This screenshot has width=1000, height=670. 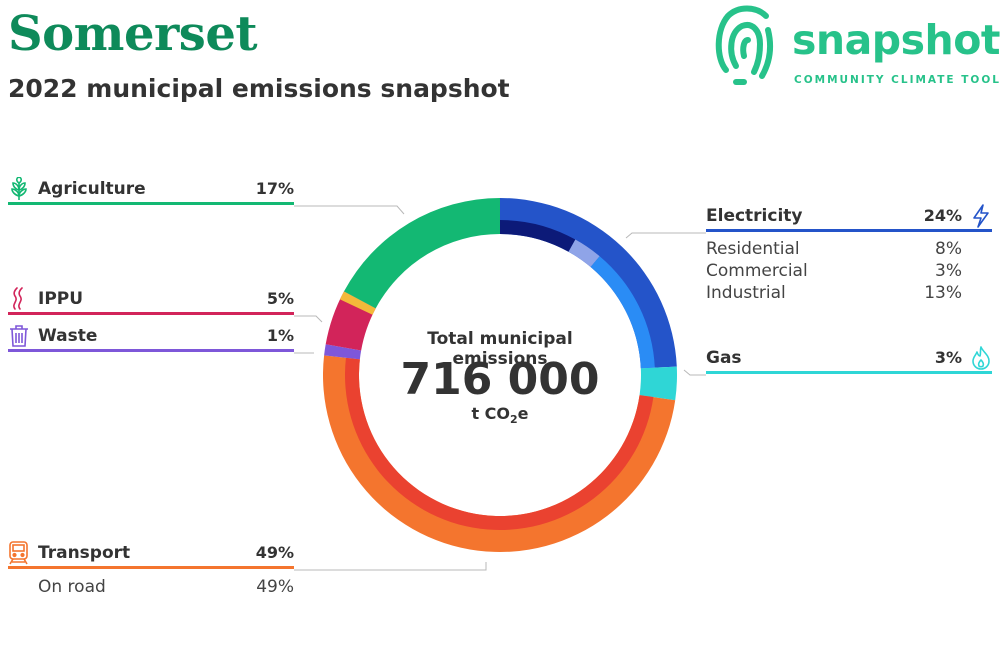 What do you see at coordinates (343, 352) in the screenshot?
I see `slice-waste` at bounding box center [343, 352].